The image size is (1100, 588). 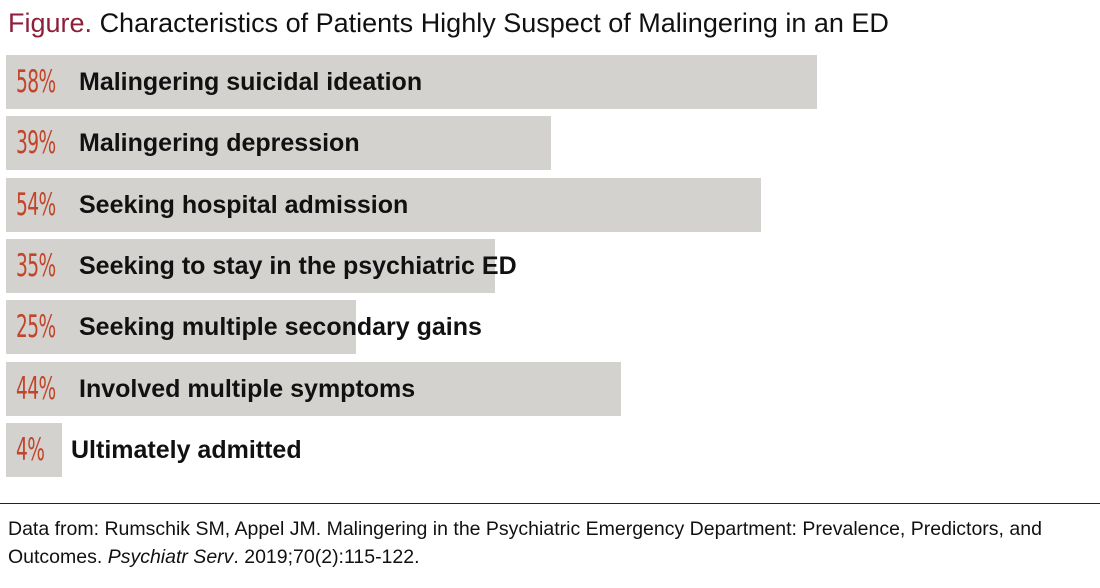 What do you see at coordinates (170, 557) in the screenshot?
I see `source-journal: Psychiatr Serv` at bounding box center [170, 557].